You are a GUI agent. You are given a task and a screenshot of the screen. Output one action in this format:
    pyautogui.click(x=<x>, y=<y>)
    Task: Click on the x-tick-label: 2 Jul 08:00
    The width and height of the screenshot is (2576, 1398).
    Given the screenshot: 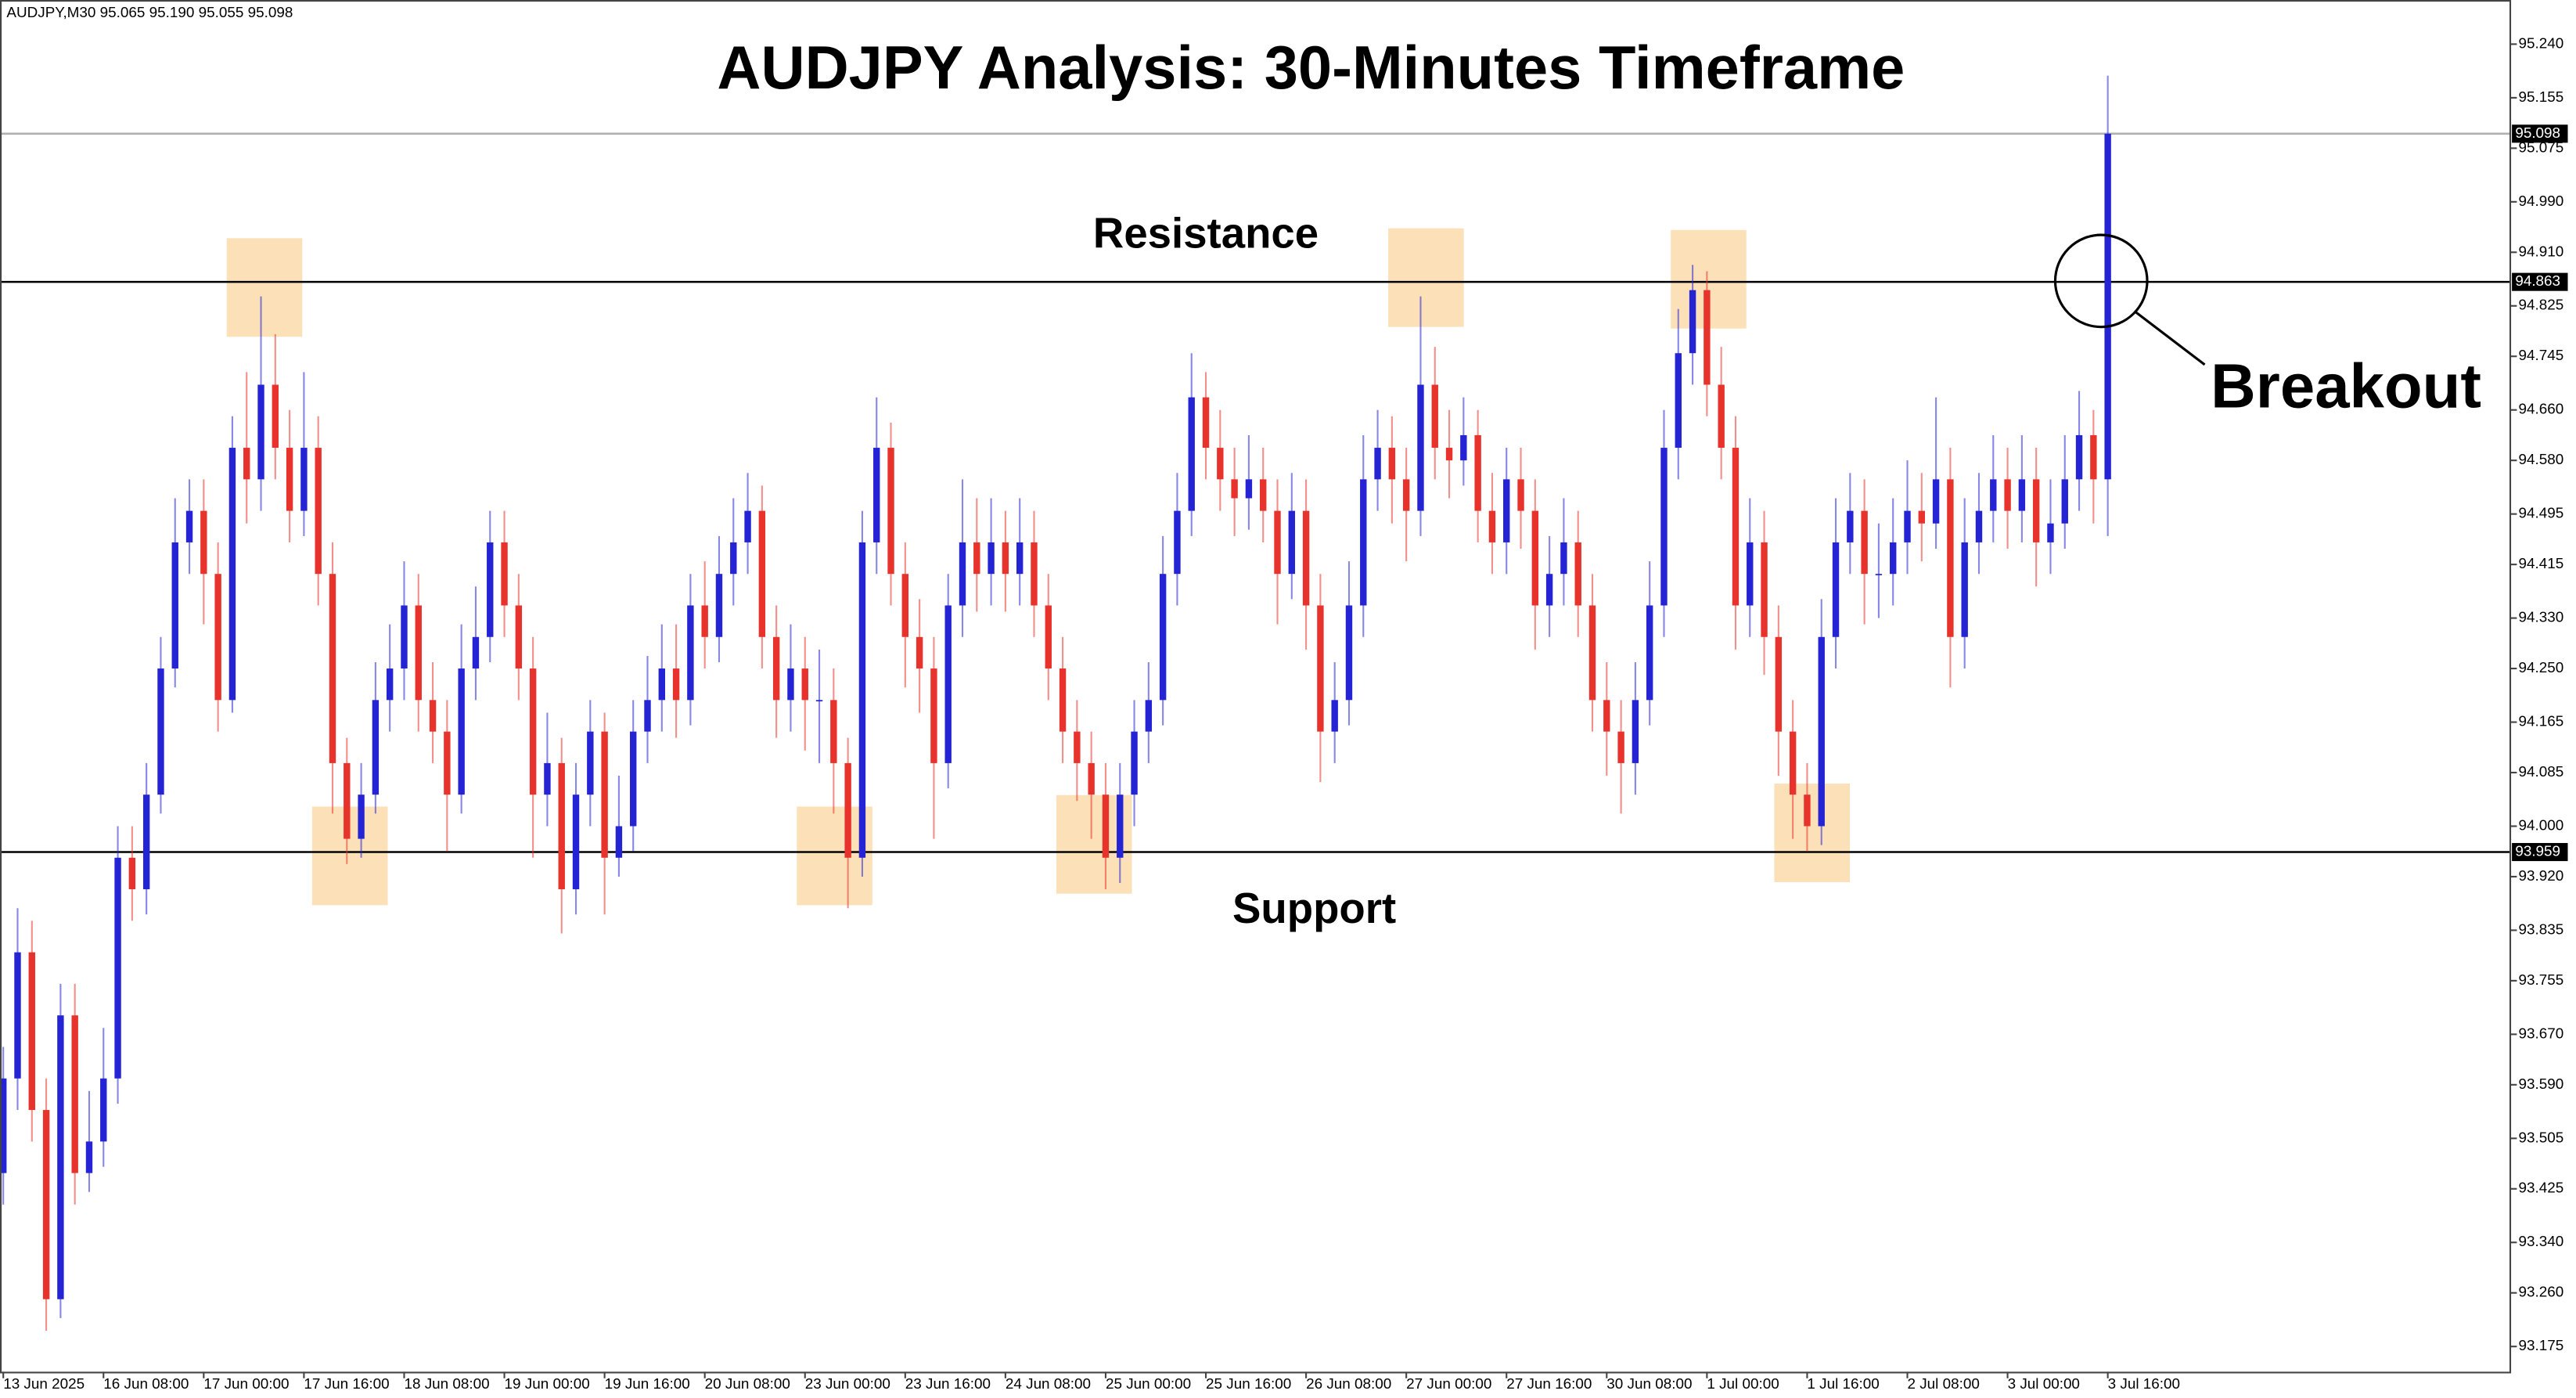 What is the action you would take?
    pyautogui.click(x=1944, y=1384)
    